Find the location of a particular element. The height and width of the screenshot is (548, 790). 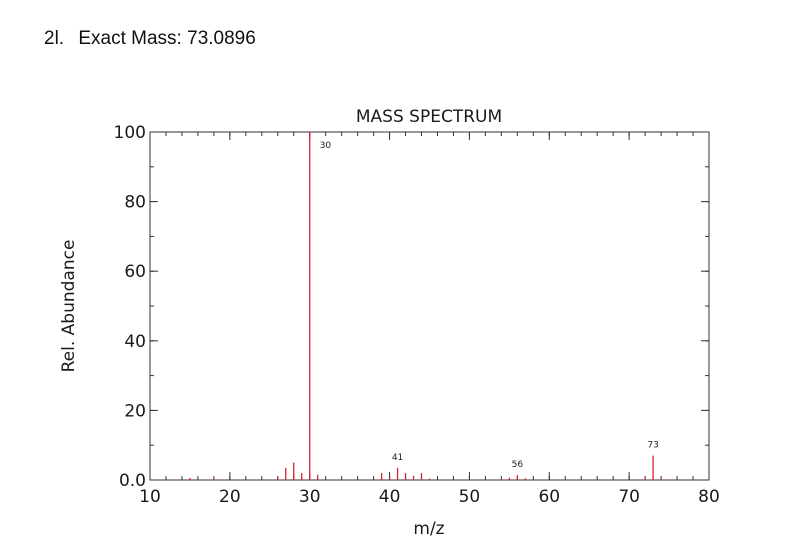

x-axis-title: m/z is located at coordinates (428, 529).